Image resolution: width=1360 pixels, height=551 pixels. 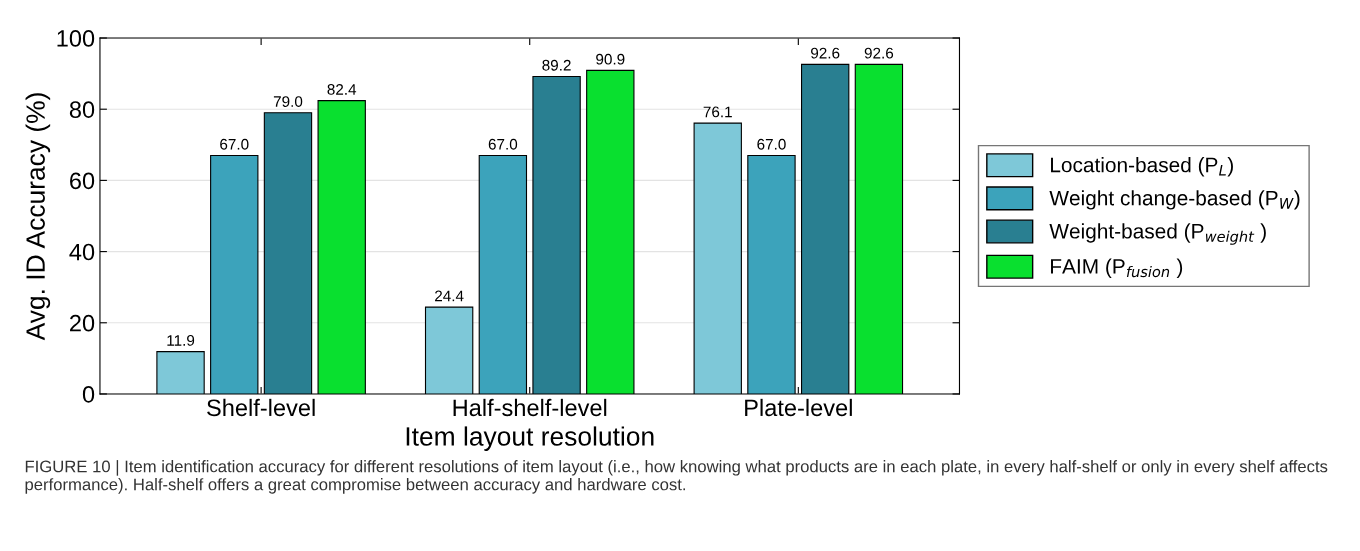 What do you see at coordinates (676, 477) in the screenshot?
I see `caption: FIGURE 10 | Item identification accuracy for different resolutions of item layout (i.e., how knowing what products are in each plate, in every half-shelf or only in every shelf affects performance). Half-shelf offers a great compromise between accuracy and hardware cost.` at bounding box center [676, 477].